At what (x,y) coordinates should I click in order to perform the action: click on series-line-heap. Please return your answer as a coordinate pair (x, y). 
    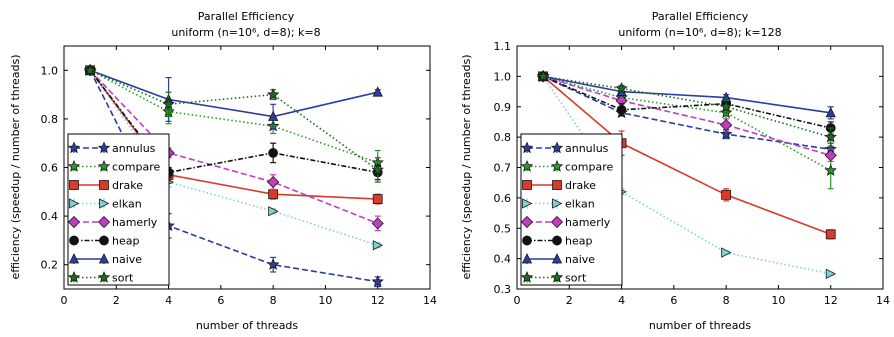
    Looking at the image, I should click on (233, 121).